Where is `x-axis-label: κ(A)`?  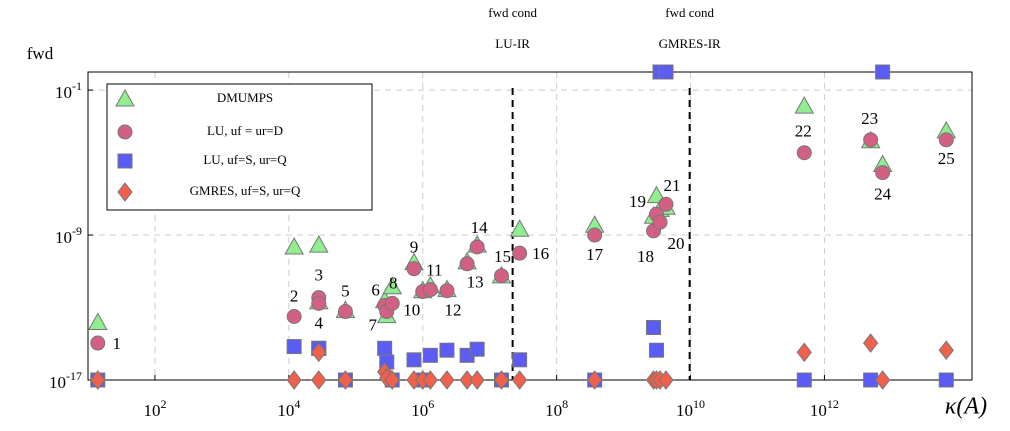
x-axis-label: κ(A) is located at coordinates (966, 407).